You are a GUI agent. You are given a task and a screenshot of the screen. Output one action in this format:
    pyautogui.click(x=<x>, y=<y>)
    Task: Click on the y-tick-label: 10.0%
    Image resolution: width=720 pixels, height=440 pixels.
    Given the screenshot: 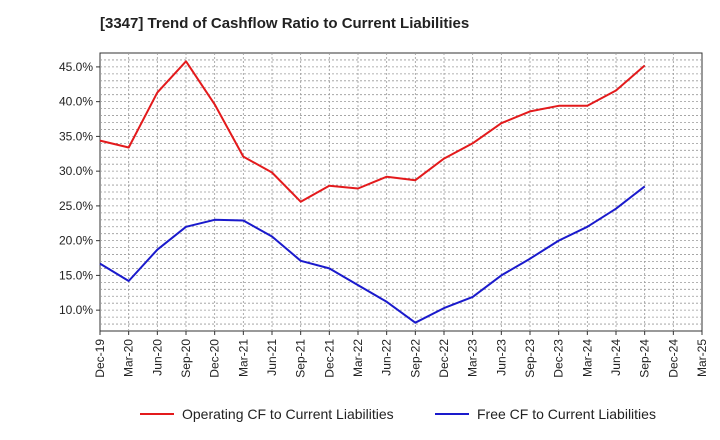 What is the action you would take?
    pyautogui.click(x=76, y=310)
    